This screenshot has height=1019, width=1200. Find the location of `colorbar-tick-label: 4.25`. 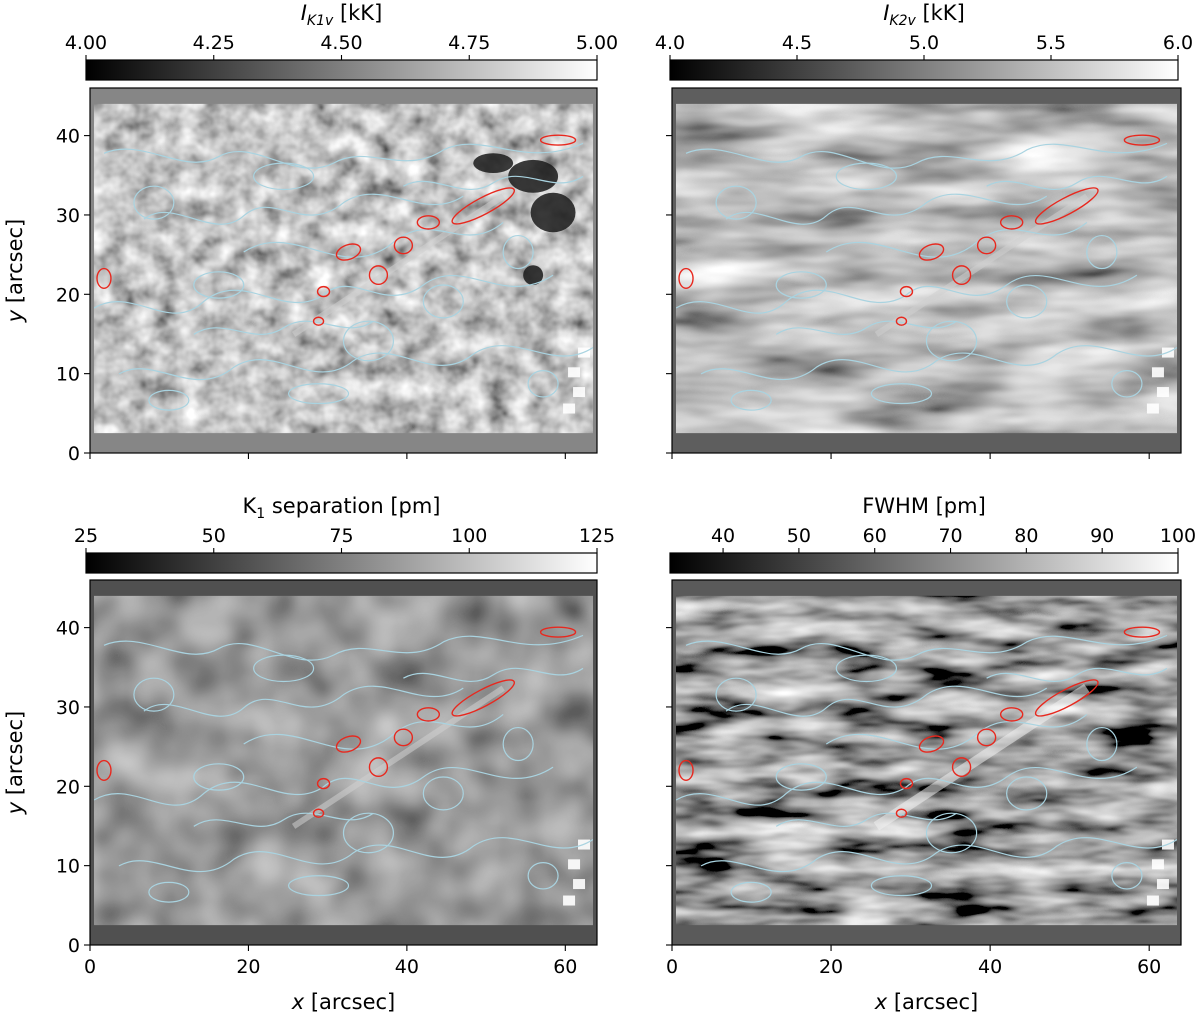

colorbar-tick-label: 4.25 is located at coordinates (214, 43).